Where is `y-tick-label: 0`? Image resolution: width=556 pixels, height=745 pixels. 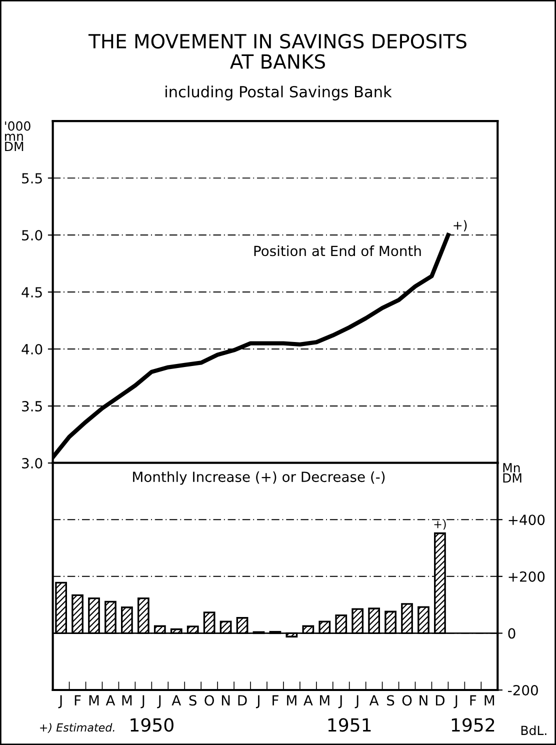
y-tick-label: 0 is located at coordinates (512, 633).